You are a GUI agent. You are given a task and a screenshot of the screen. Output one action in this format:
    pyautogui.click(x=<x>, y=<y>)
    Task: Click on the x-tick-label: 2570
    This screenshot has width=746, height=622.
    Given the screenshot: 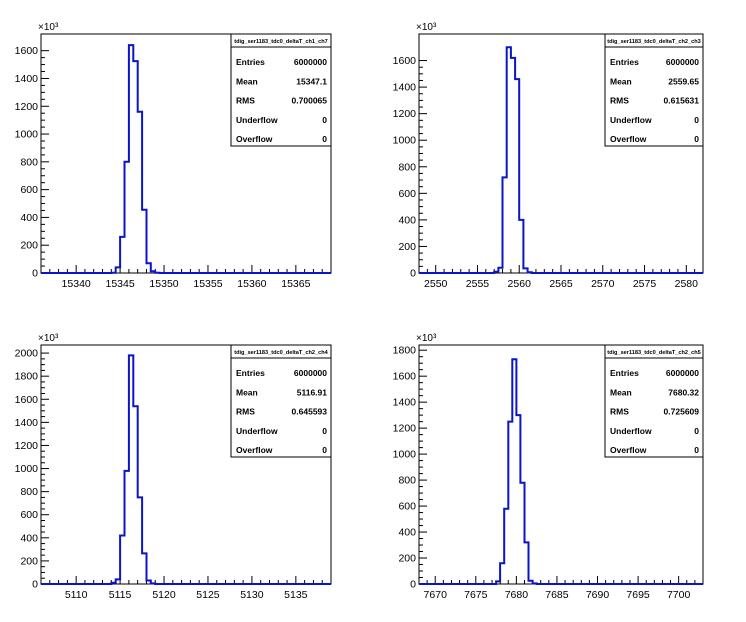 What is the action you would take?
    pyautogui.click(x=603, y=284)
    